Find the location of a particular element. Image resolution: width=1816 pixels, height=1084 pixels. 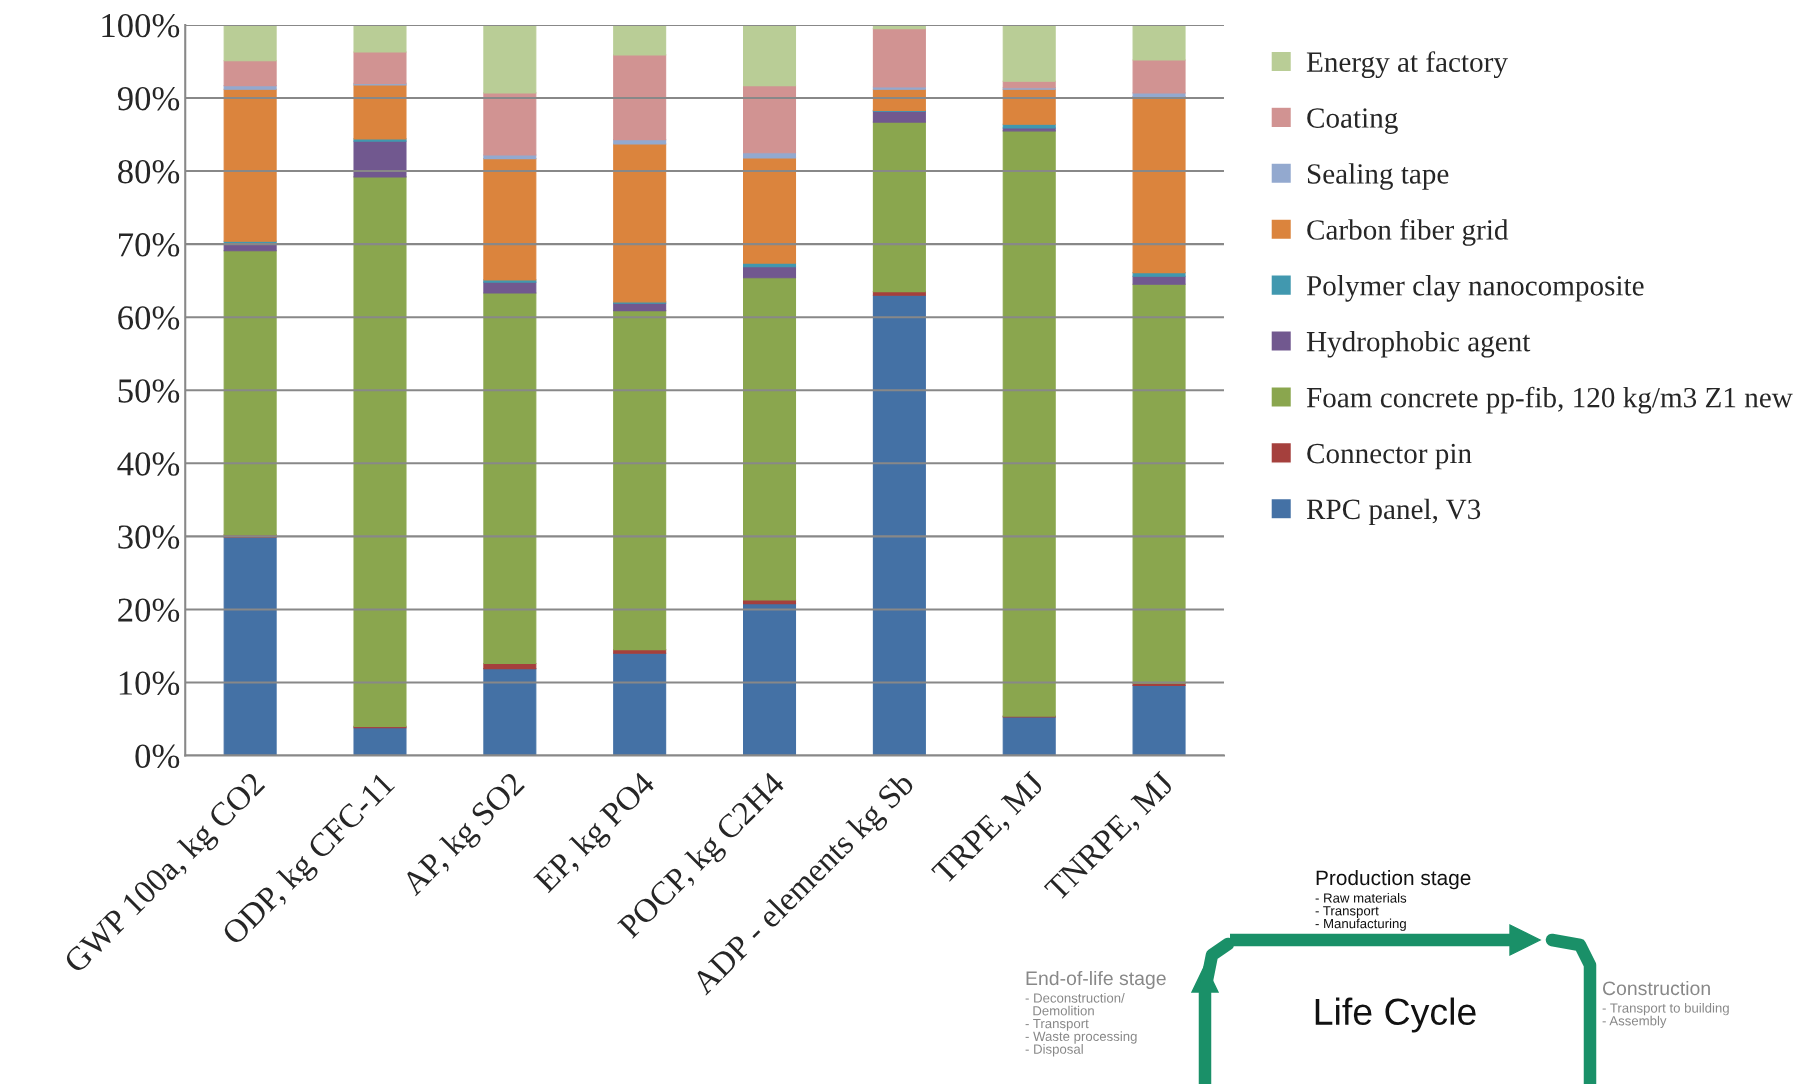

text: - Raw materials - Transport - Manufacturing is located at coordinates (1361, 912).